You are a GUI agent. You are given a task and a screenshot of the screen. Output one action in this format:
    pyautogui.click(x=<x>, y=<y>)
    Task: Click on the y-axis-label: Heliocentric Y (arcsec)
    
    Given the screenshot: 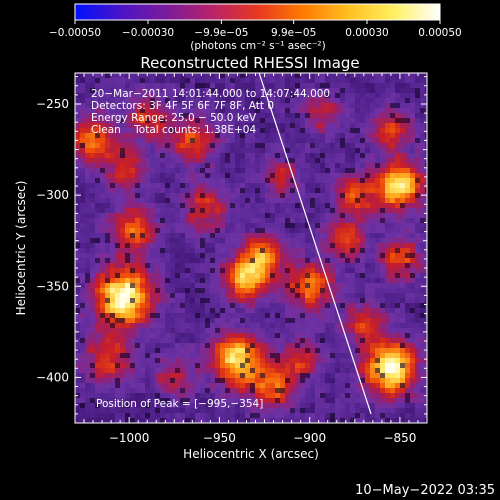 What is the action you would take?
    pyautogui.click(x=21, y=248)
    